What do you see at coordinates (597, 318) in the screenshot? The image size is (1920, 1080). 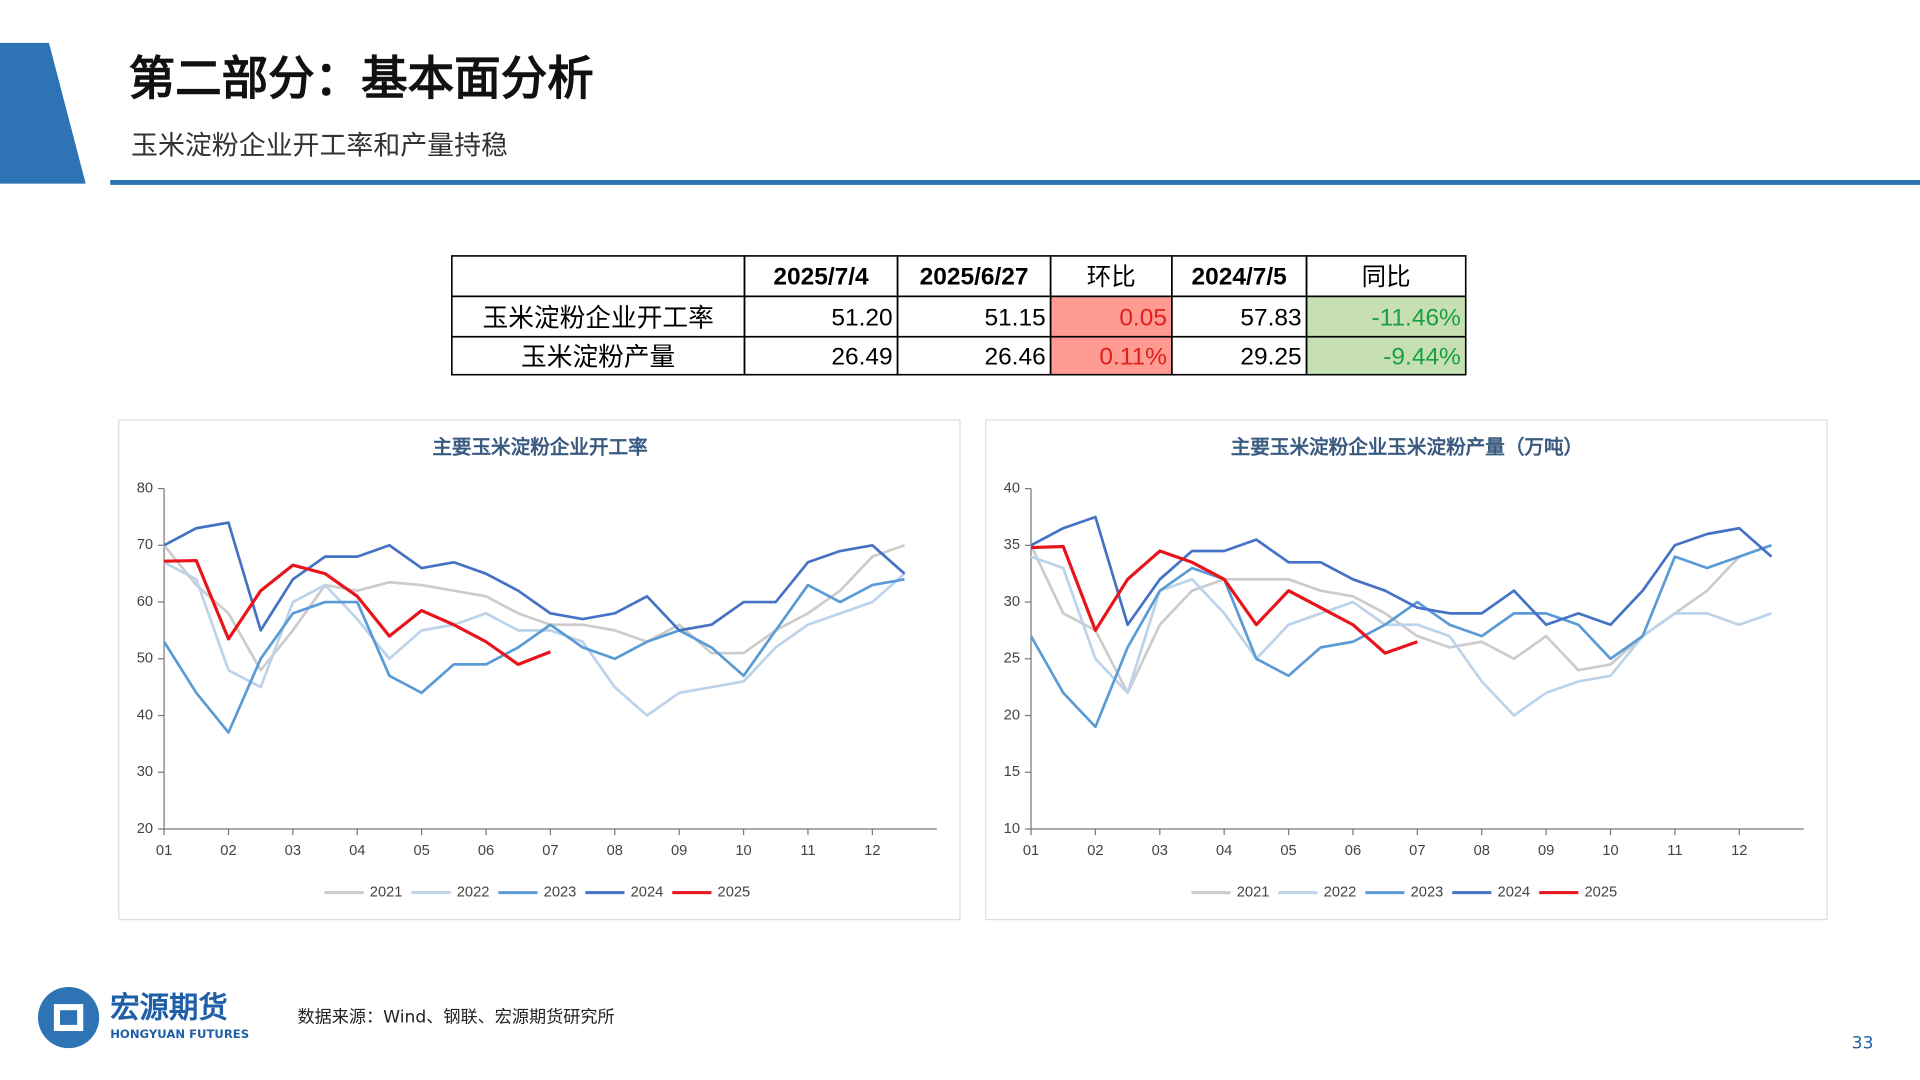 I see `row-label: 玉米淀粉企业开工率` at bounding box center [597, 318].